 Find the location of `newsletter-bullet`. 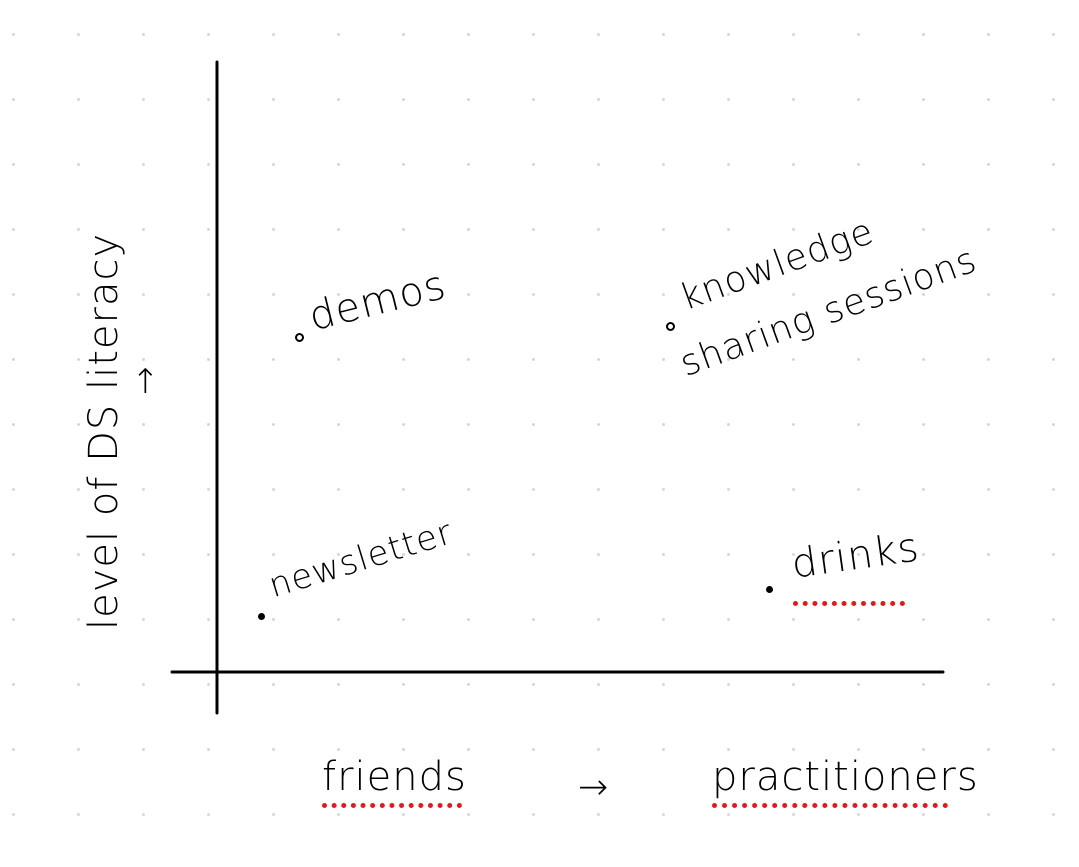

newsletter-bullet is located at coordinates (261, 616).